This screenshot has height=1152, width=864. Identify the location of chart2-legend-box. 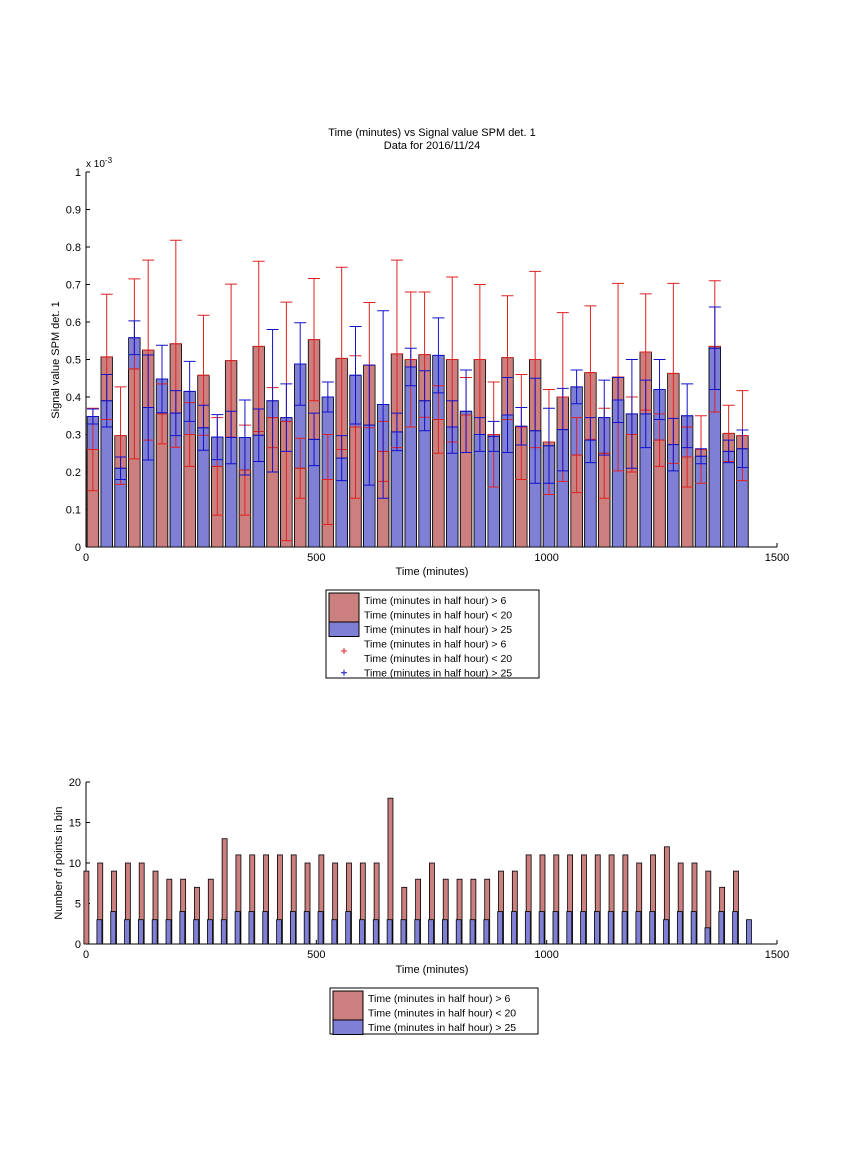
(434, 1011).